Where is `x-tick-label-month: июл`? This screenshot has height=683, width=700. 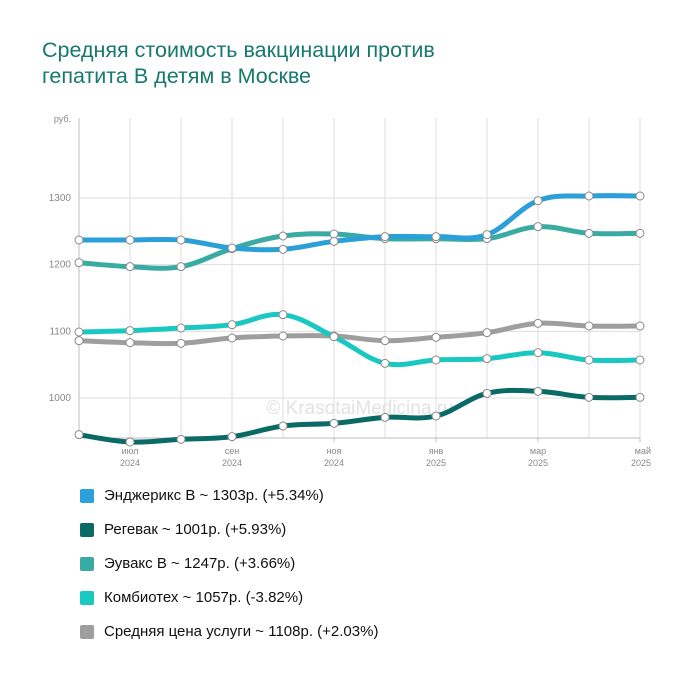
x-tick-label-month: июл is located at coordinates (130, 451).